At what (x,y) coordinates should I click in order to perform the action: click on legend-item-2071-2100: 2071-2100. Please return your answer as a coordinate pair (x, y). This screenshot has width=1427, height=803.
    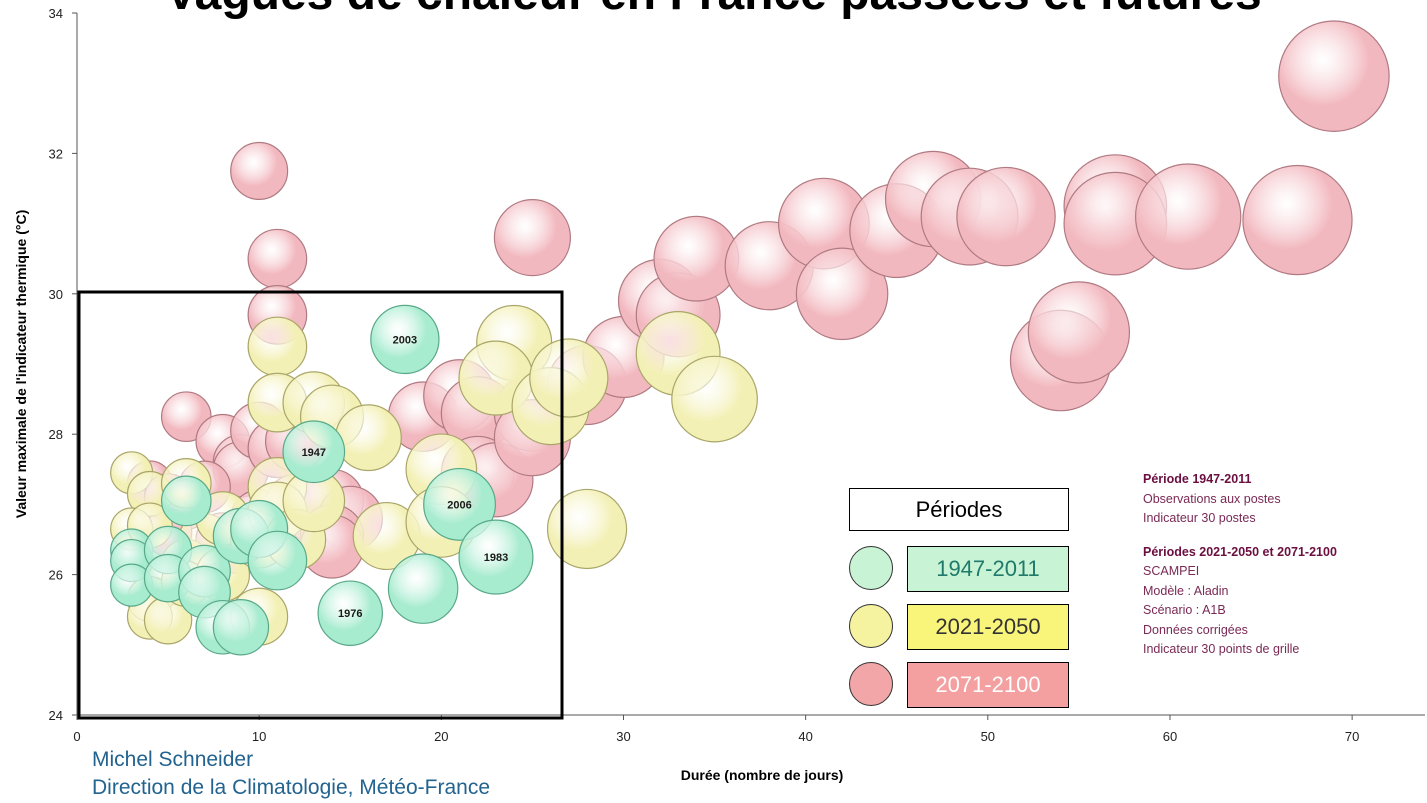
    Looking at the image, I should click on (959, 685).